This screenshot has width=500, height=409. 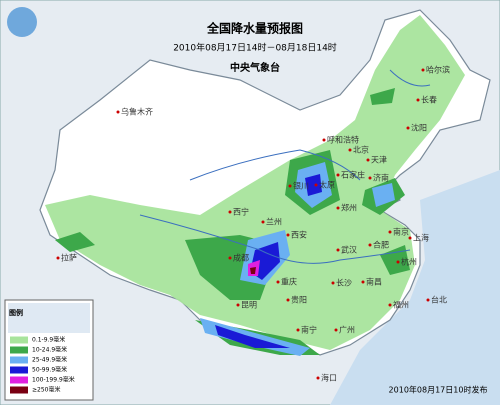 I want to click on inset-map, so click(x=49, y=318).